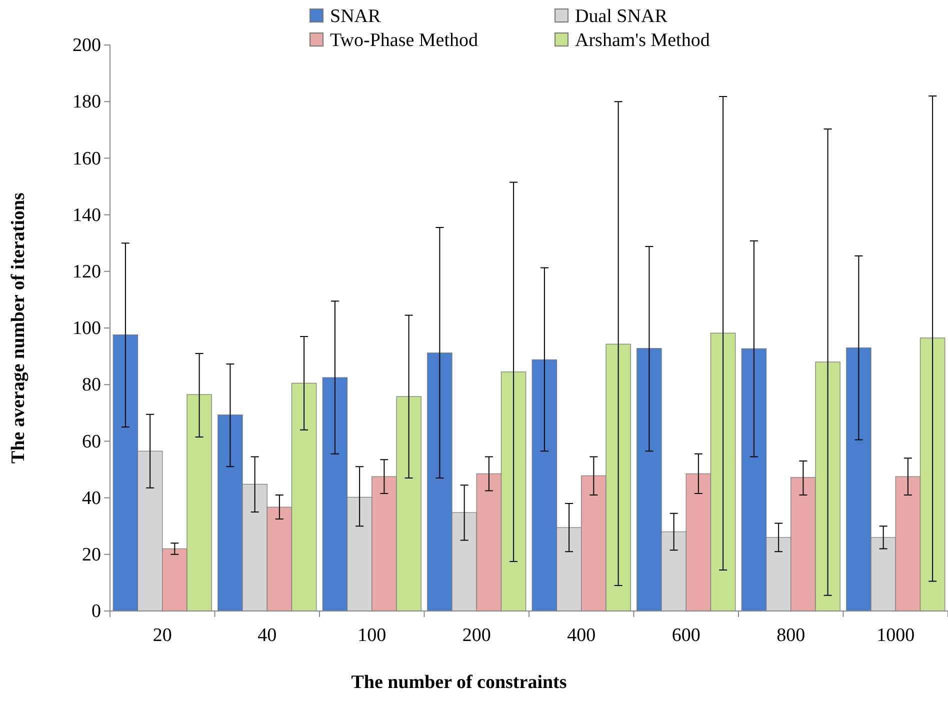 The width and height of the screenshot is (948, 702). I want to click on x-tick-label: 40, so click(267, 635).